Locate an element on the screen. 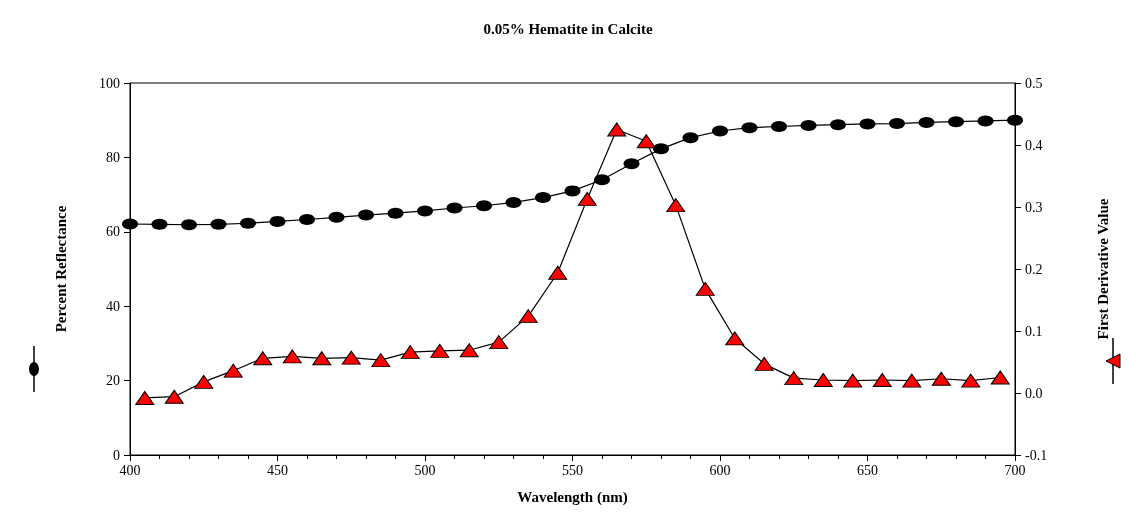 The image size is (1136, 531). x-tick-label: 650 is located at coordinates (867, 470).